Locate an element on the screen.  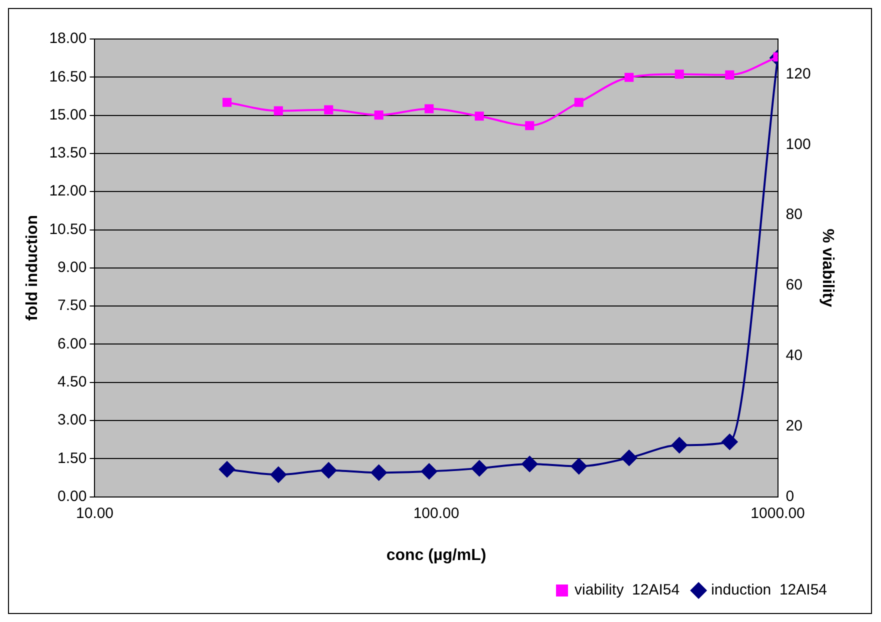
y-tick-label: 18.00 is located at coordinates (68, 39).